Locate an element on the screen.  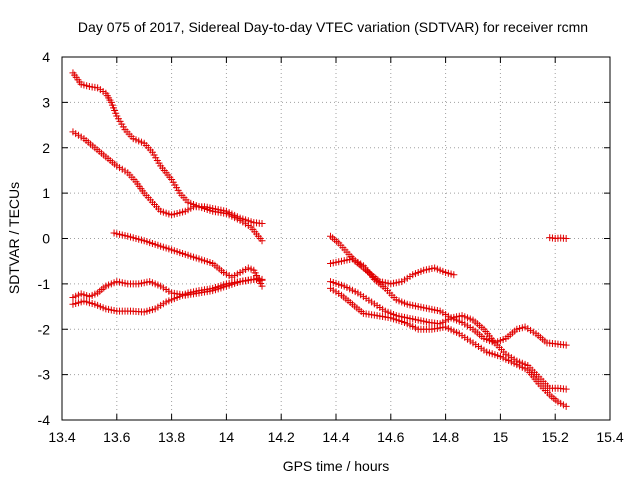
x-tick-label: 14.4 is located at coordinates (335, 437).